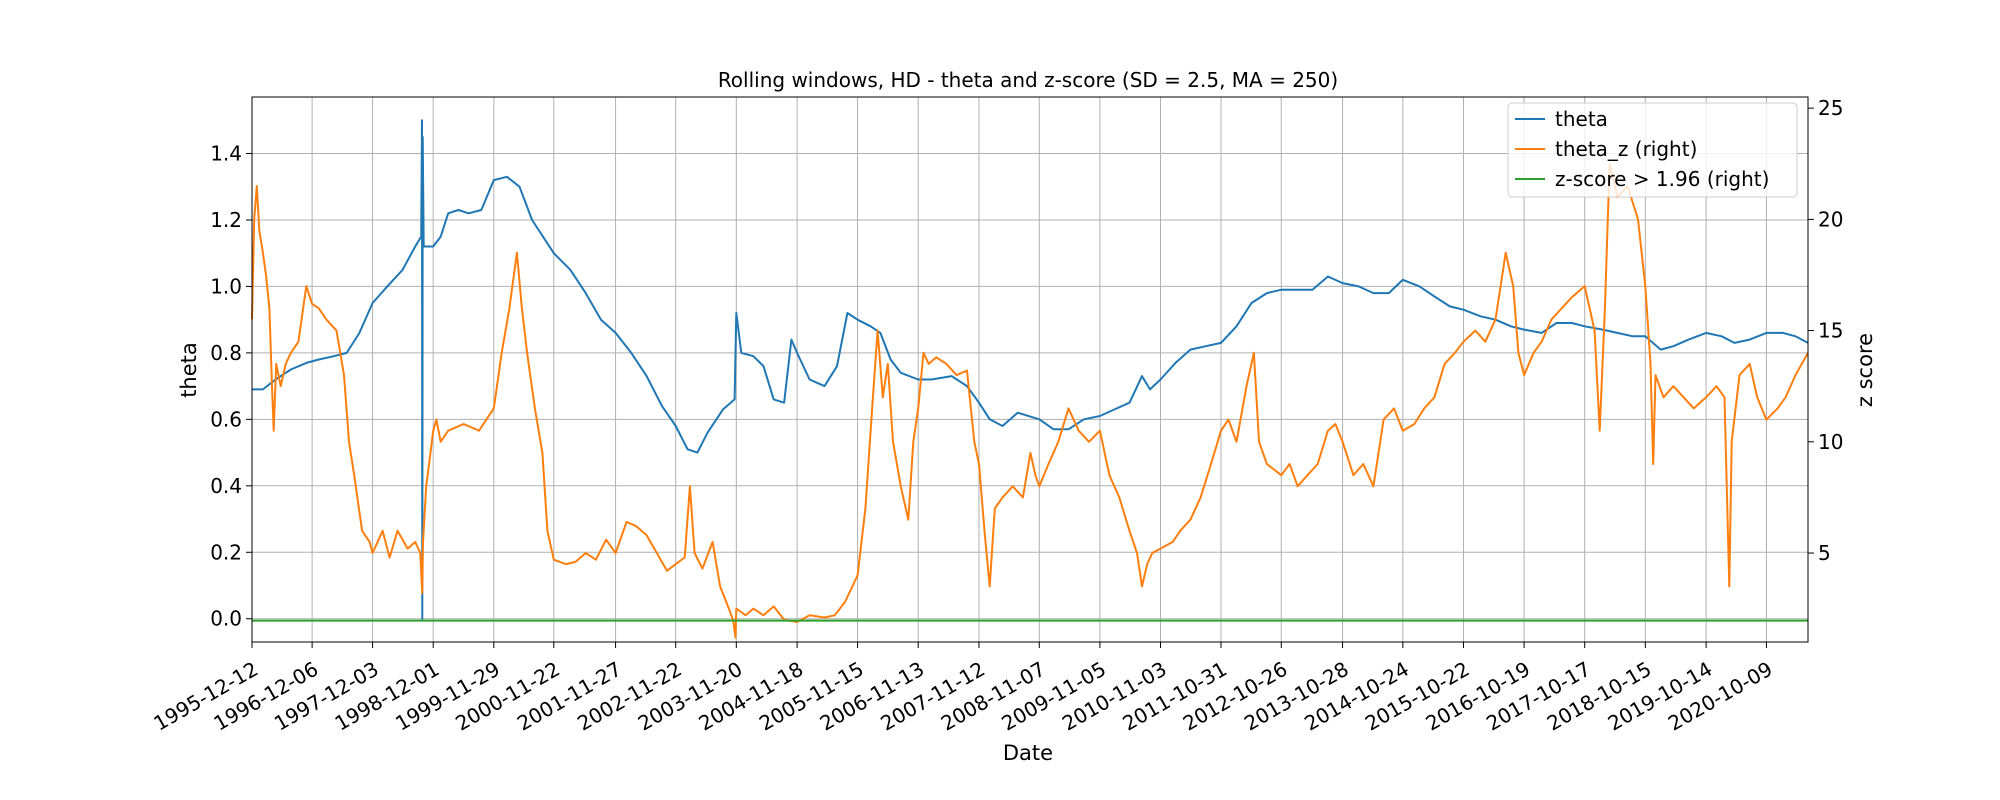 This screenshot has height=800, width=2000. I want to click on x-axis-label: Date, so click(1028, 753).